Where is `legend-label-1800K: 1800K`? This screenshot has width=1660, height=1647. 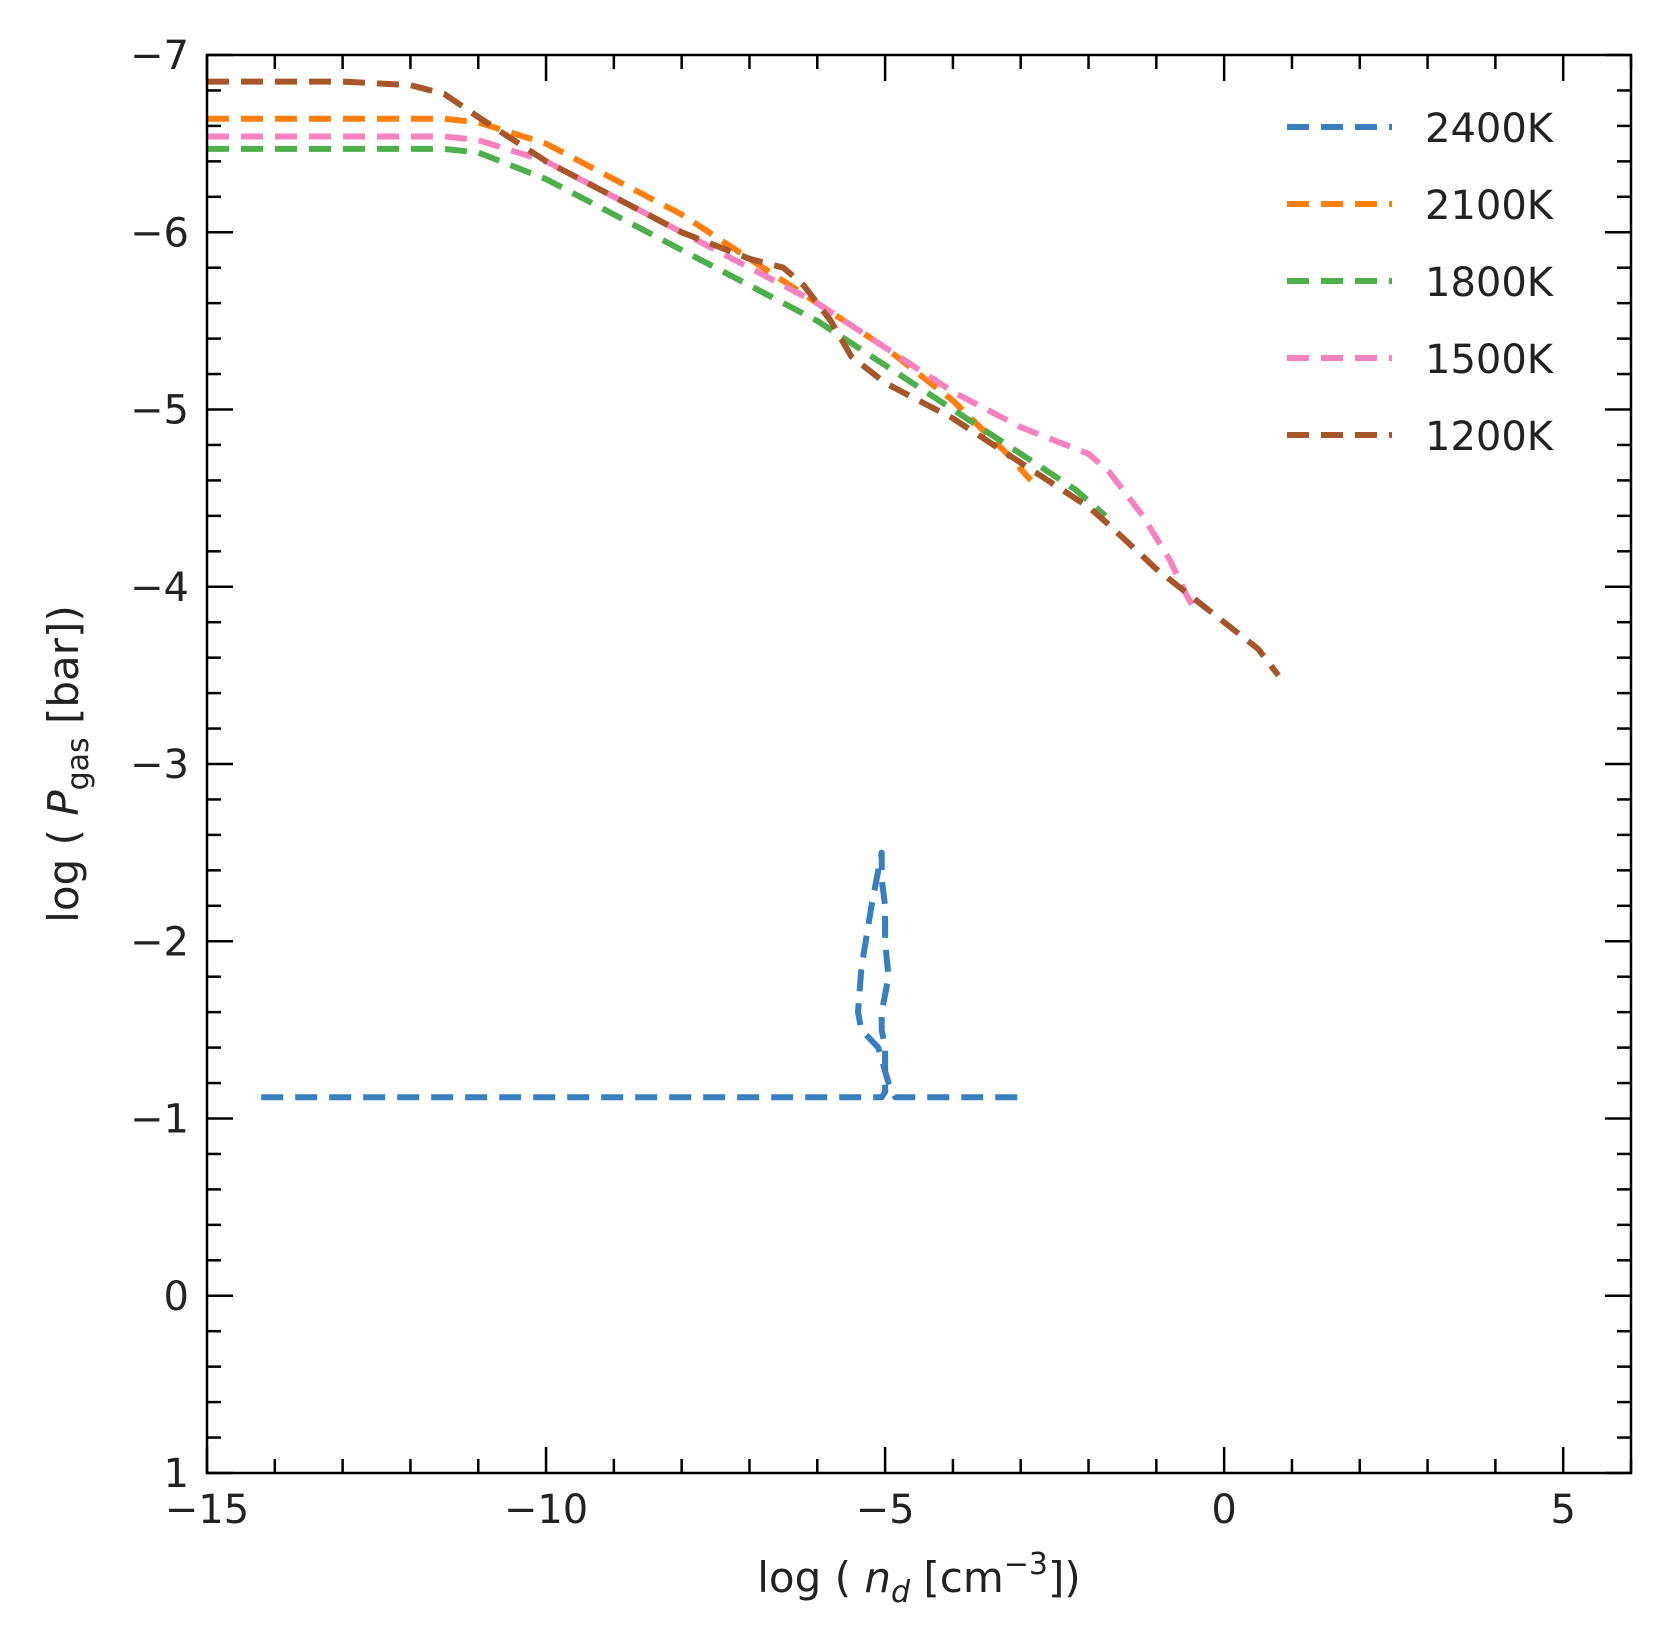
legend-label-1800K: 1800K is located at coordinates (1490, 283).